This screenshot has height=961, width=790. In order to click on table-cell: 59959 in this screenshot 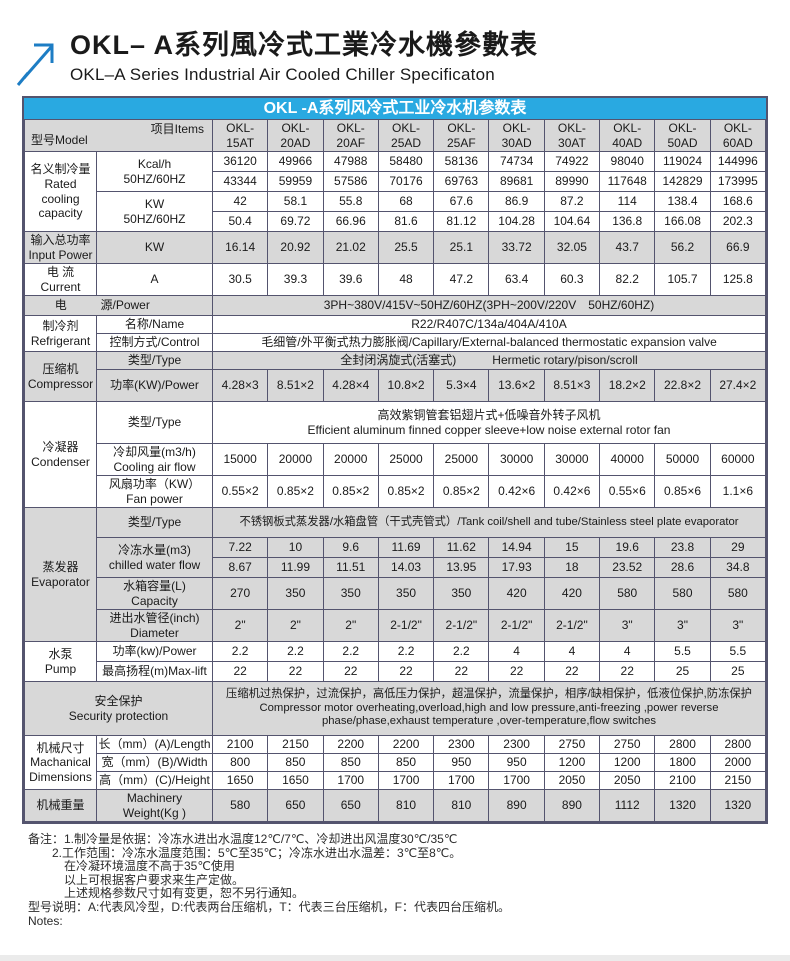, I will do `click(295, 181)`.